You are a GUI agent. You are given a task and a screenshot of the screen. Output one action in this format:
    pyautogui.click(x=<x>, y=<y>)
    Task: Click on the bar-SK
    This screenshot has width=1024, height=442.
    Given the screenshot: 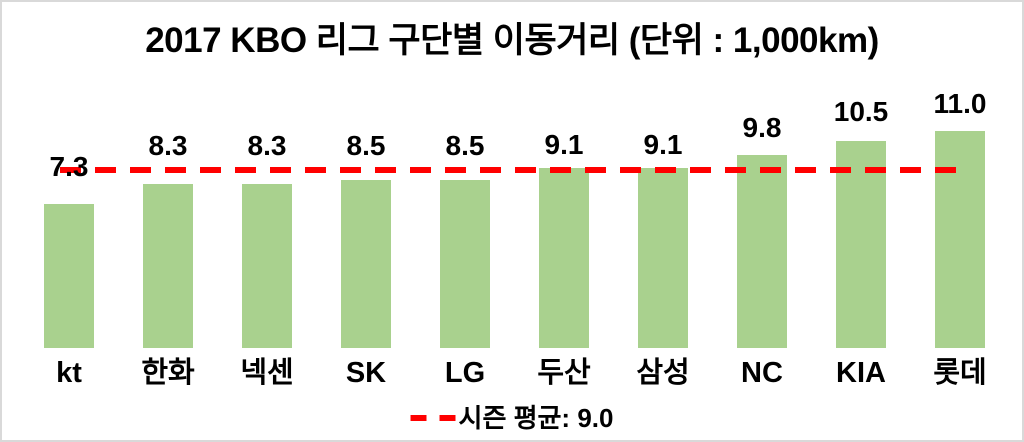 What is the action you would take?
    pyautogui.click(x=366, y=264)
    